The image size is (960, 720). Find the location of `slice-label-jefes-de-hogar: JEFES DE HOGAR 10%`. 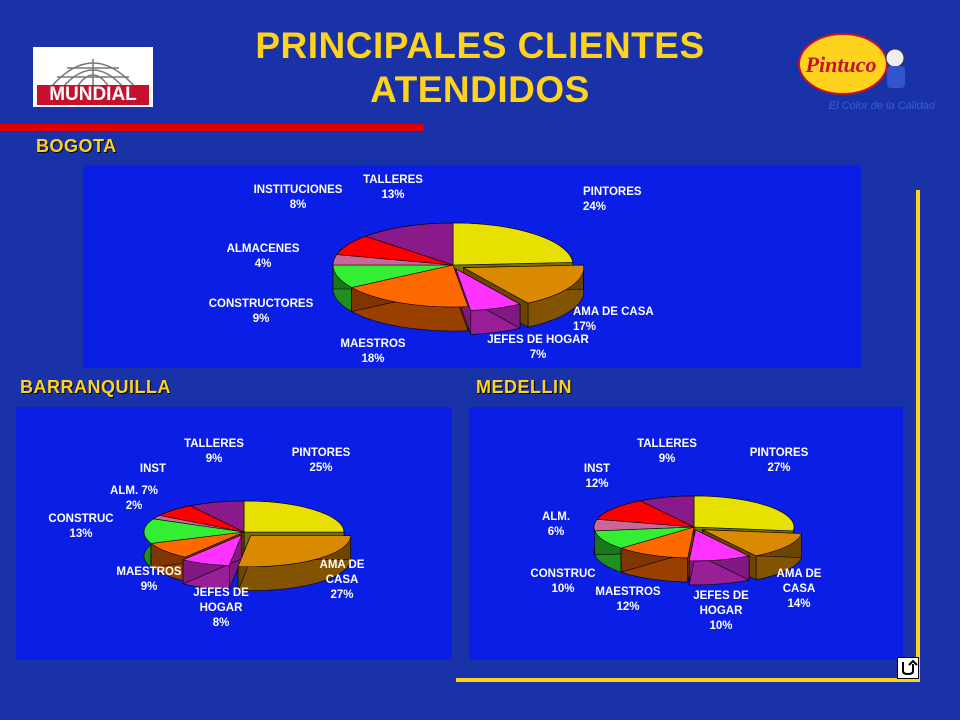

slice-label-jefes-de-hogar: JEFES DE HOGAR 10% is located at coordinates (721, 611).